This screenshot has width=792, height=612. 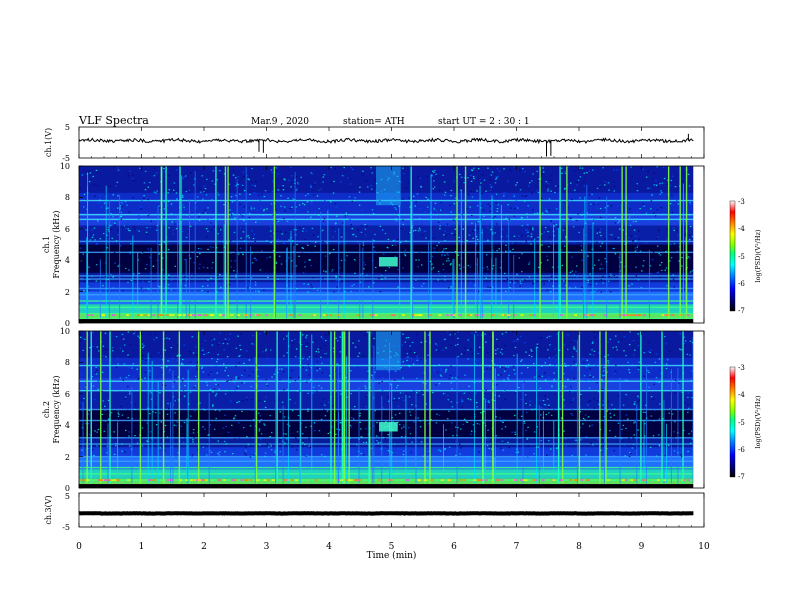 I want to click on ch2-freq-tick-10: 10, so click(x=65, y=331).